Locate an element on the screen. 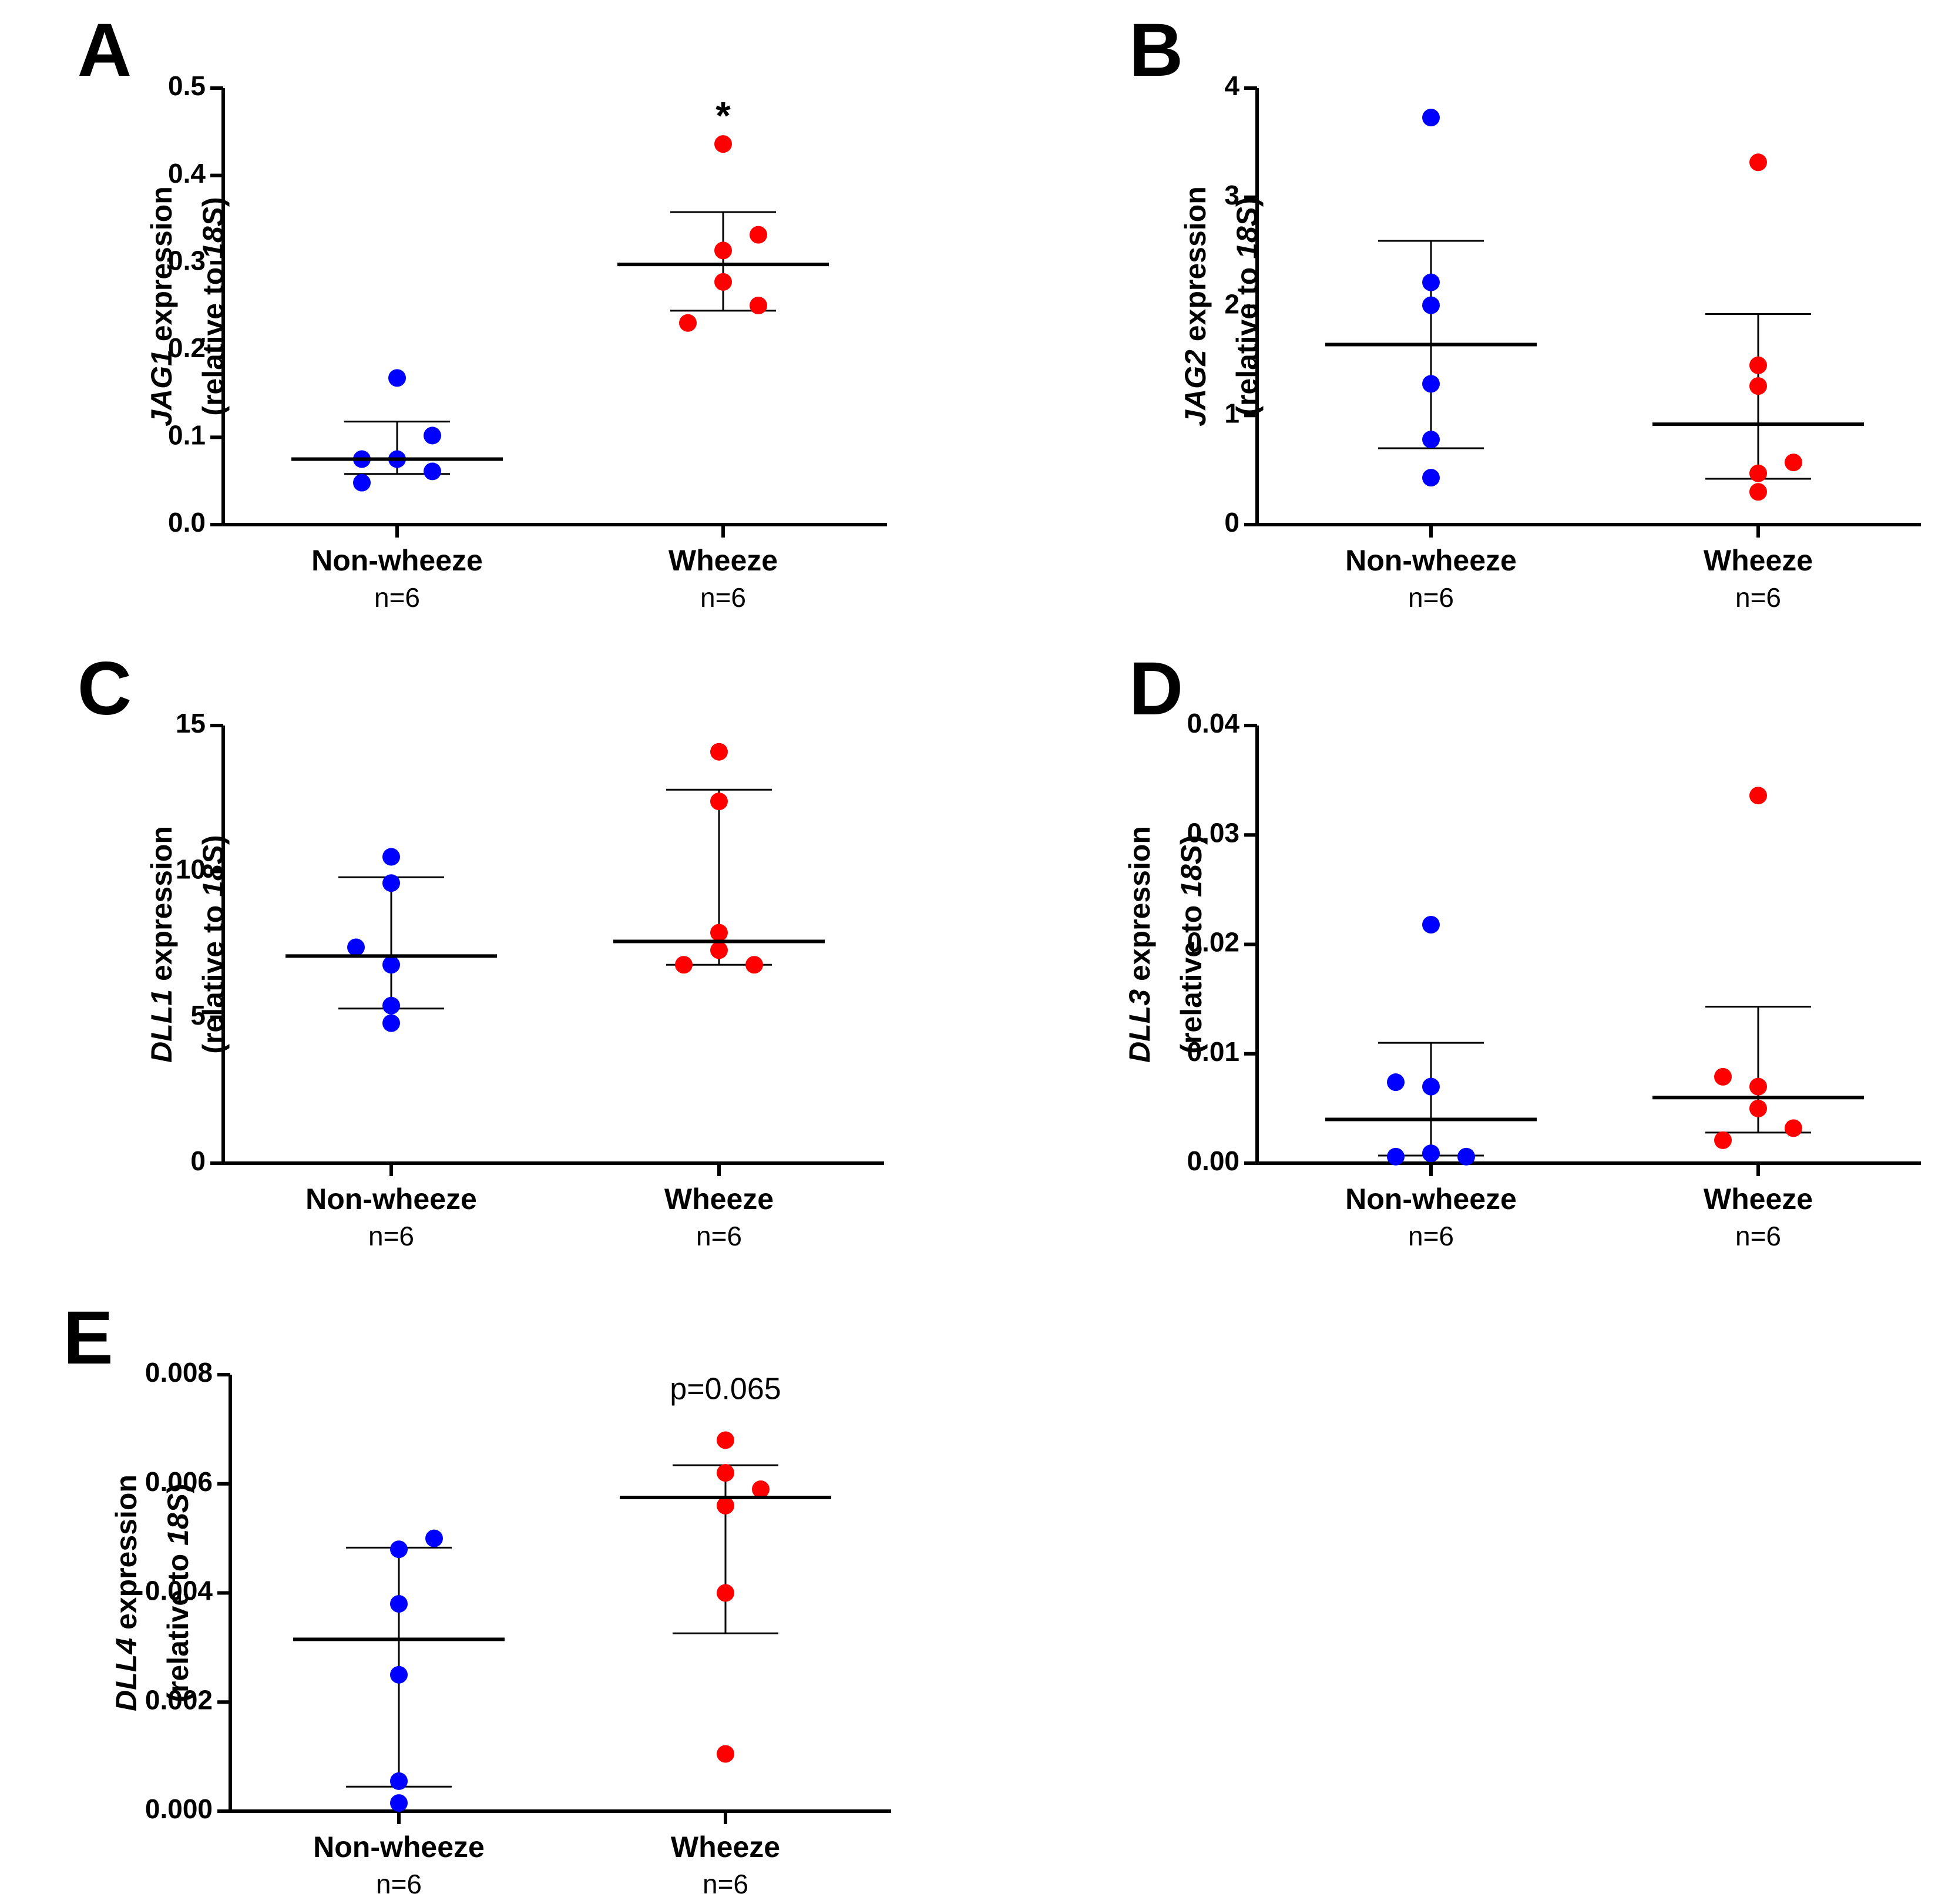  y-axis-label-line1: JAG2 expression is located at coordinates (1195, 306).